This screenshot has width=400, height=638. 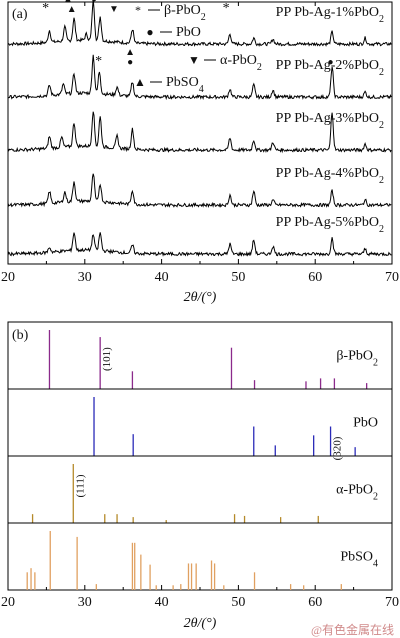 What do you see at coordinates (149, 32) in the screenshot?
I see `legend-symbol: ●` at bounding box center [149, 32].